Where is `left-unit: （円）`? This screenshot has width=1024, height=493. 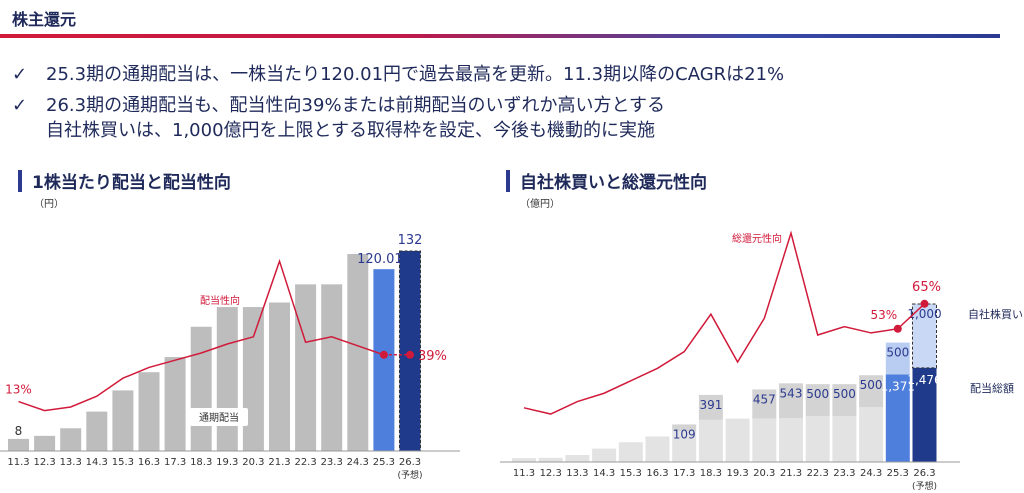 left-unit: （円） is located at coordinates (49, 204).